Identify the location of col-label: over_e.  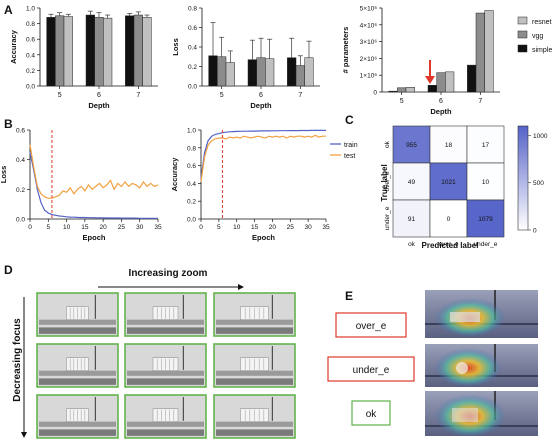
(449, 244).